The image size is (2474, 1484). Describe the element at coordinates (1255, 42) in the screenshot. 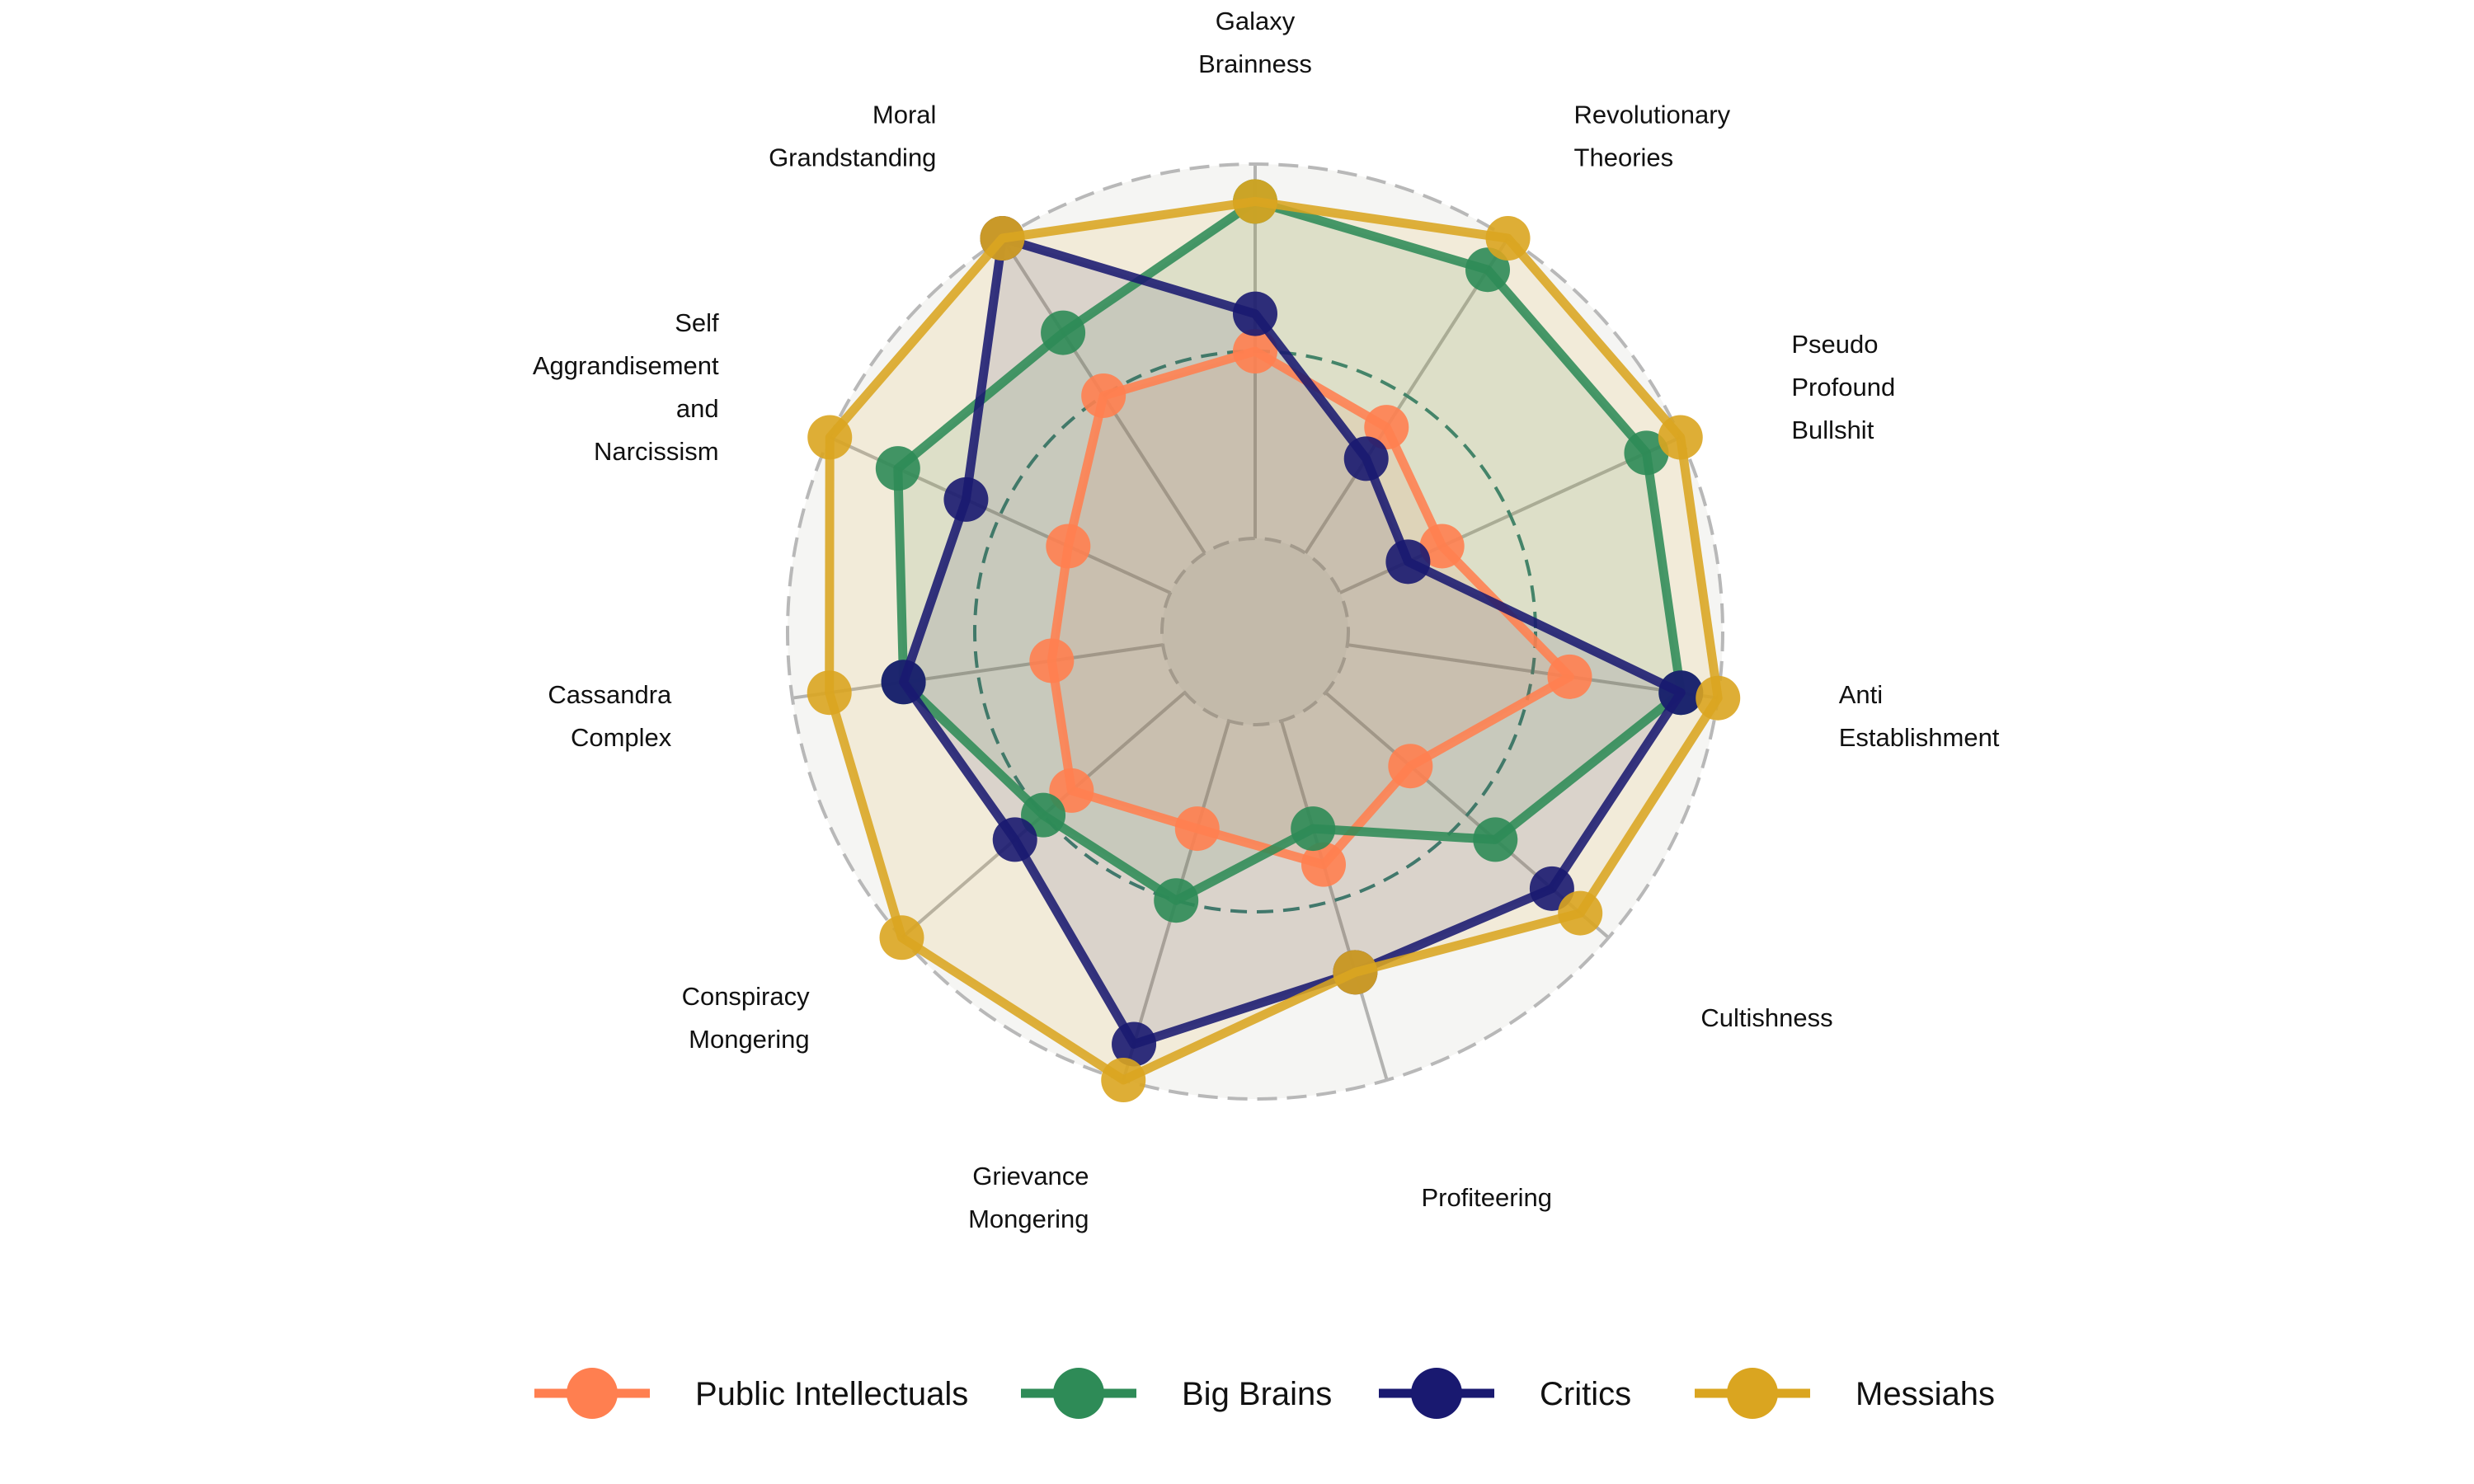

I see `axis-label: Galaxy Brainness` at that location.